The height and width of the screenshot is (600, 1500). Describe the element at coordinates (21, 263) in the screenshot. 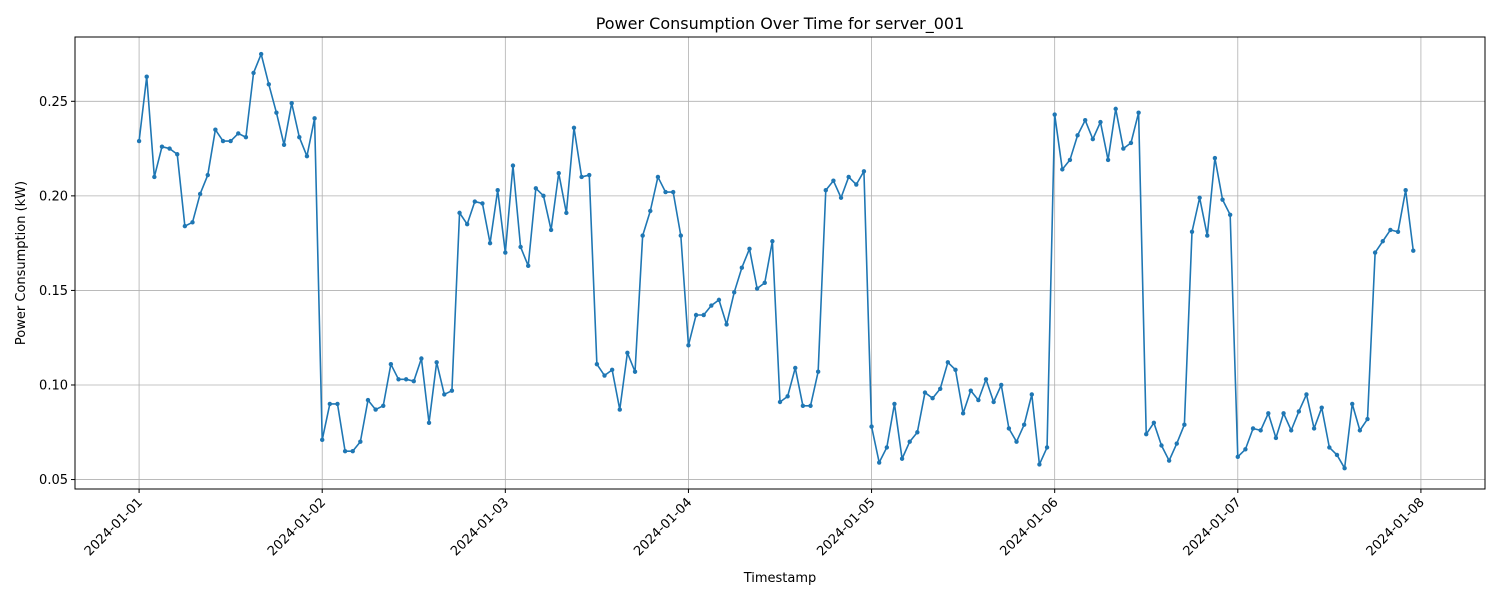

I see `y-axis-label: Power Consumption (kW)` at that location.